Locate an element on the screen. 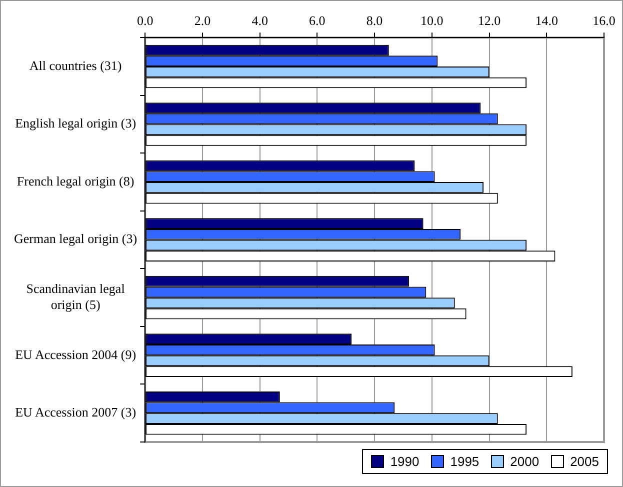 This screenshot has width=623, height=487. y-tick-label: All countries (31) is located at coordinates (75, 65).